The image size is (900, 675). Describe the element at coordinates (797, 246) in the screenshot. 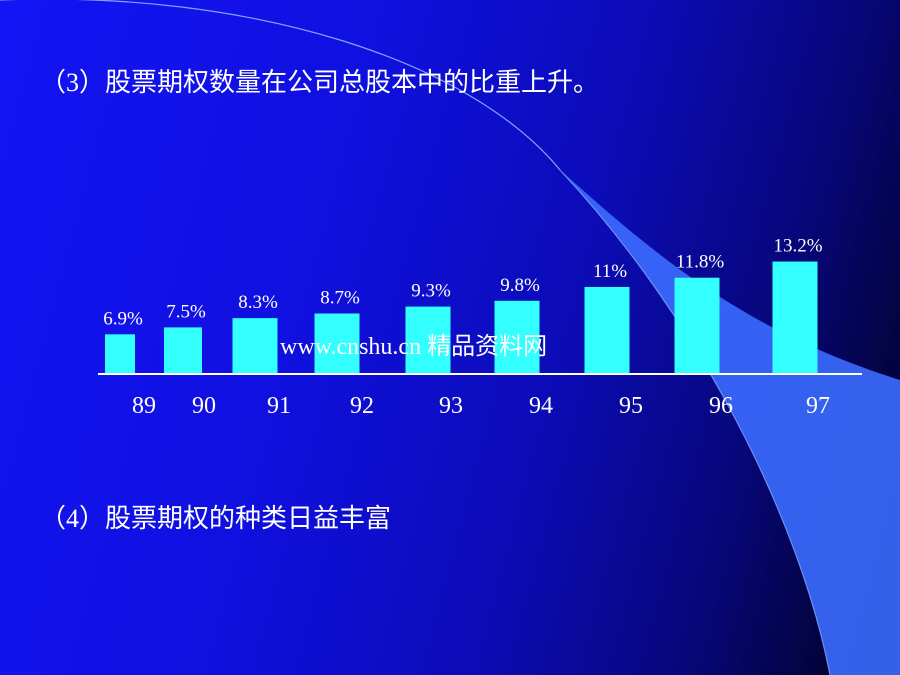

I see `data-label-97: 13.2%` at that location.